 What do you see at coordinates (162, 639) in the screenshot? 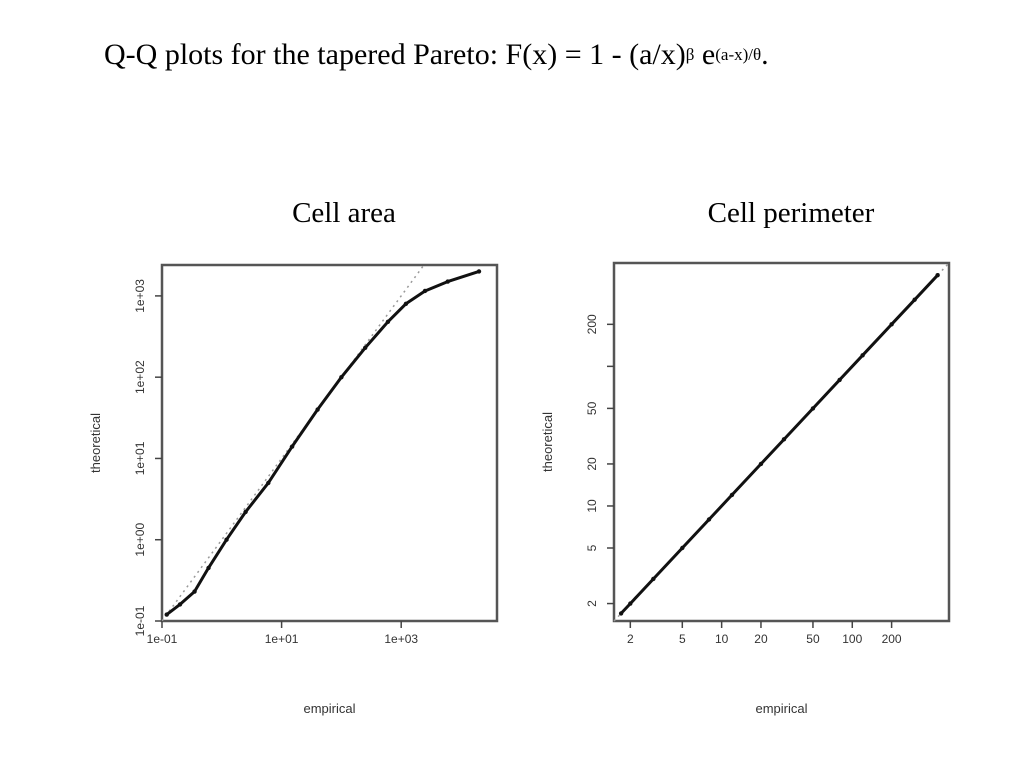
I see `x-tick-label: 1e-01` at bounding box center [162, 639].